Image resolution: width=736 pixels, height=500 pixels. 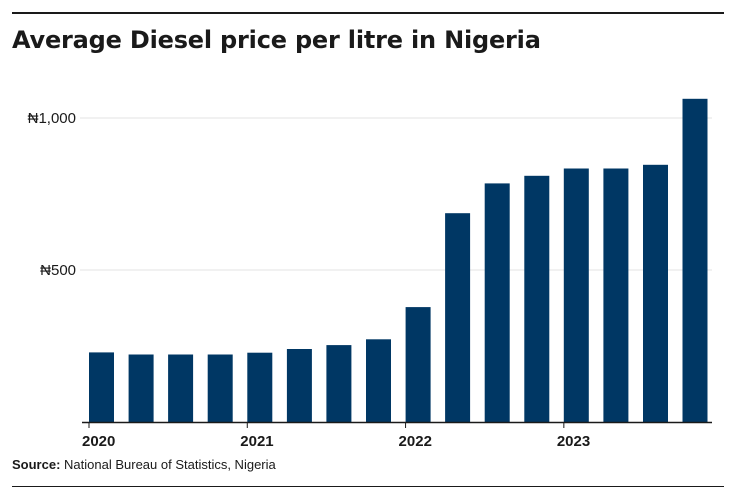 What do you see at coordinates (573, 441) in the screenshot?
I see `x-tick-label: 2023` at bounding box center [573, 441].